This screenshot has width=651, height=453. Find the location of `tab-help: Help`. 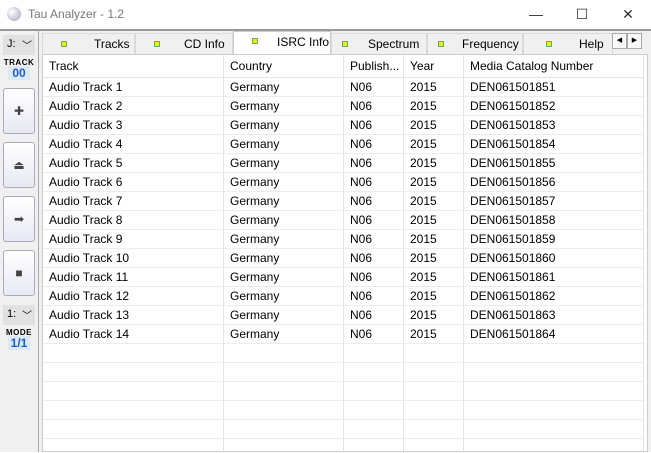

tab-help: Help is located at coordinates (568, 43).